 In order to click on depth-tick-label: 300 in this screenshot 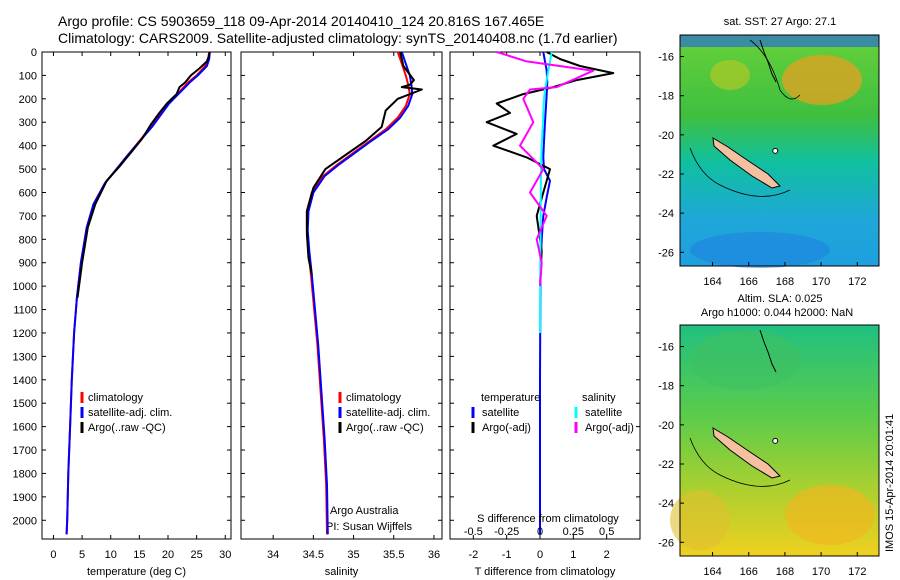, I will do `click(28, 123)`.